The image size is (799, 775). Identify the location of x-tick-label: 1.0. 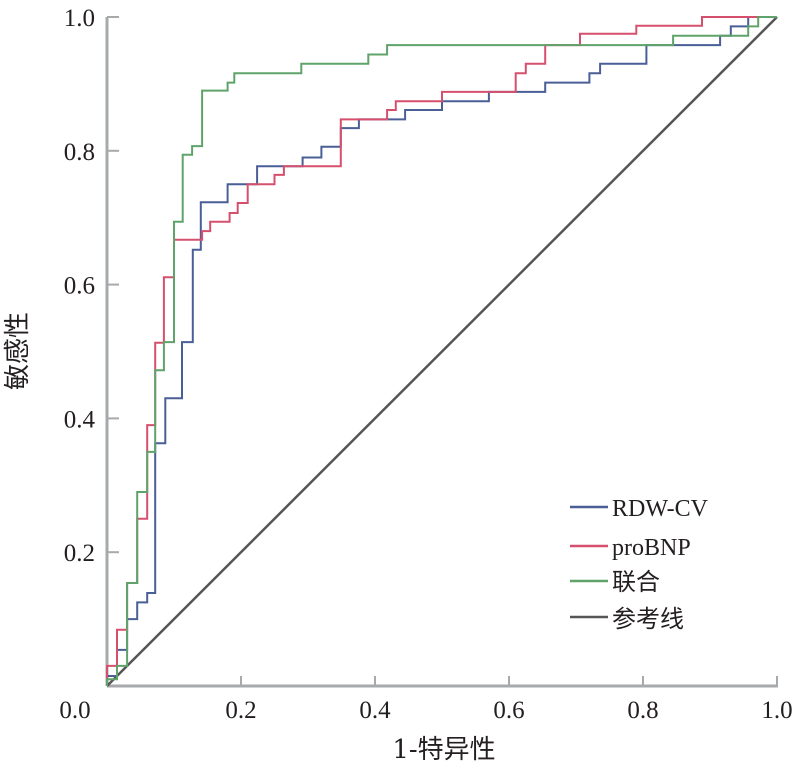
(776, 710).